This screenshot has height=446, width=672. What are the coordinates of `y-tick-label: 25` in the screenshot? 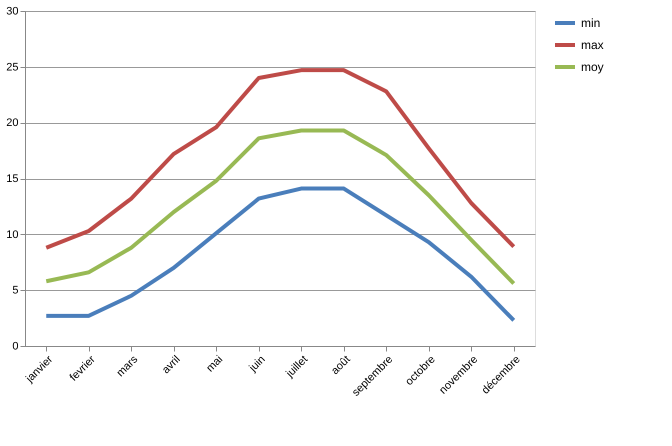 It's located at (12, 67).